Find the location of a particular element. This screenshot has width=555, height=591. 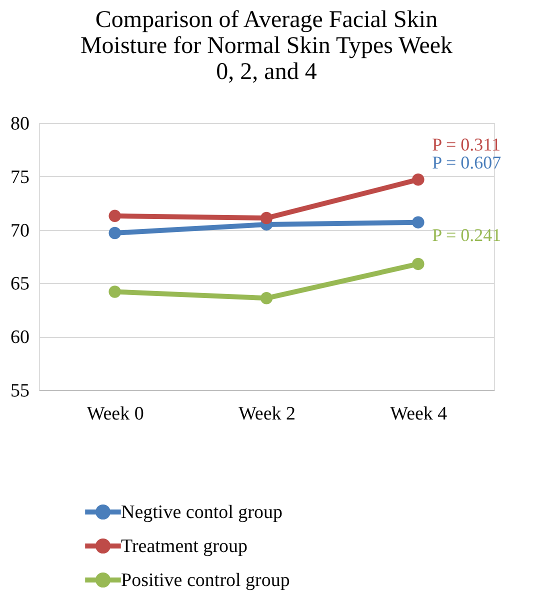

annotation: P = 0.241 is located at coordinates (467, 234).